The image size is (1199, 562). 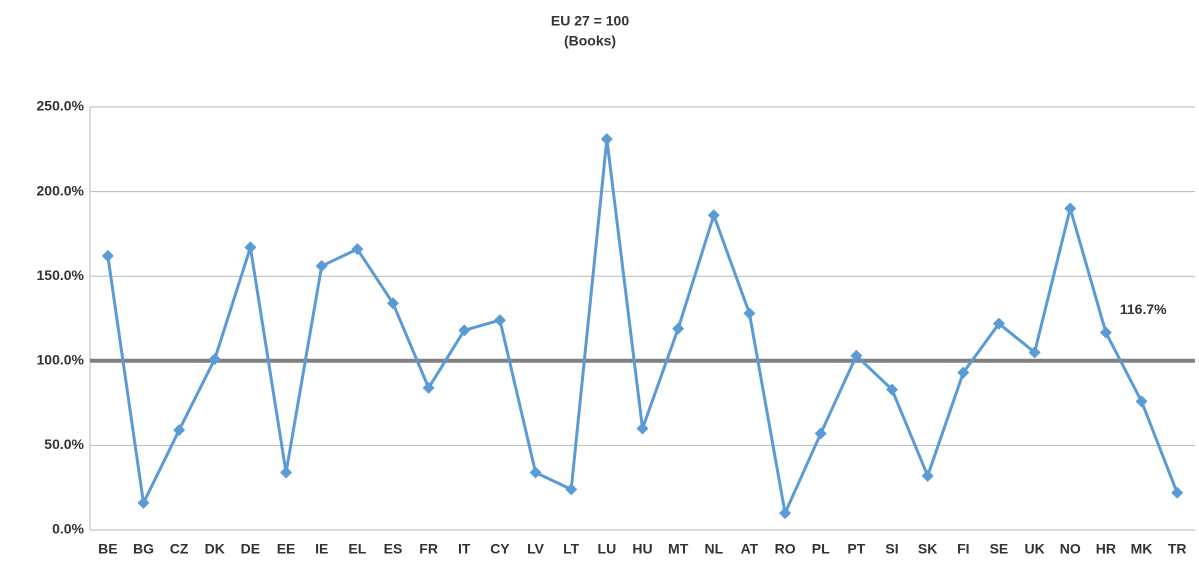 What do you see at coordinates (1070, 549) in the screenshot?
I see `x-tick-label: NO` at bounding box center [1070, 549].